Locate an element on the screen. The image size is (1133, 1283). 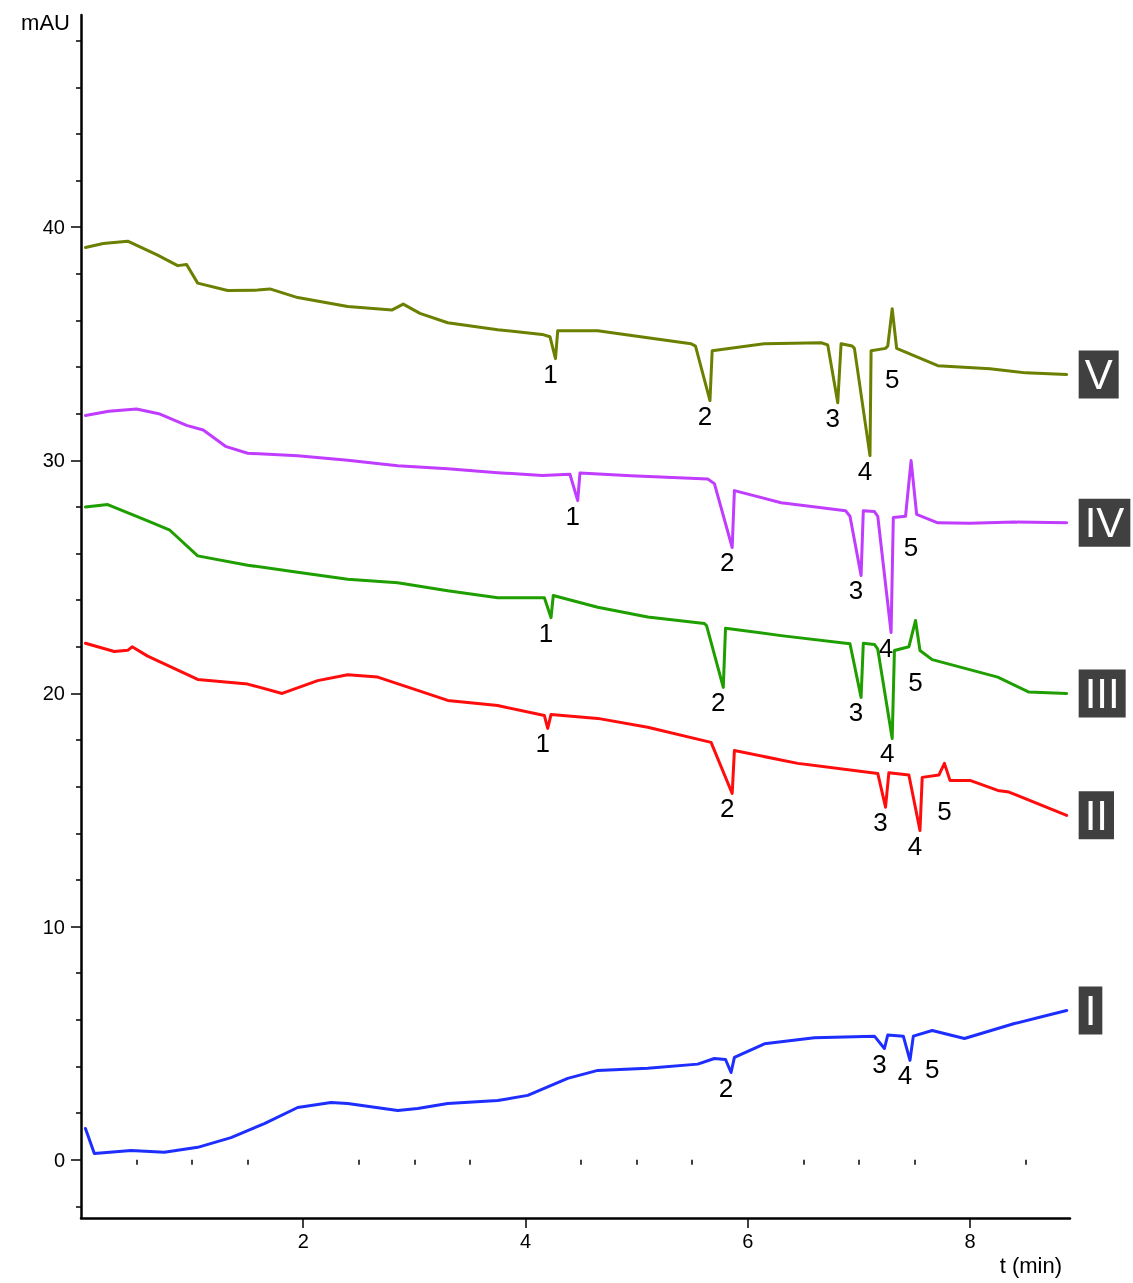
x-tick-label: 6 is located at coordinates (748, 1241).